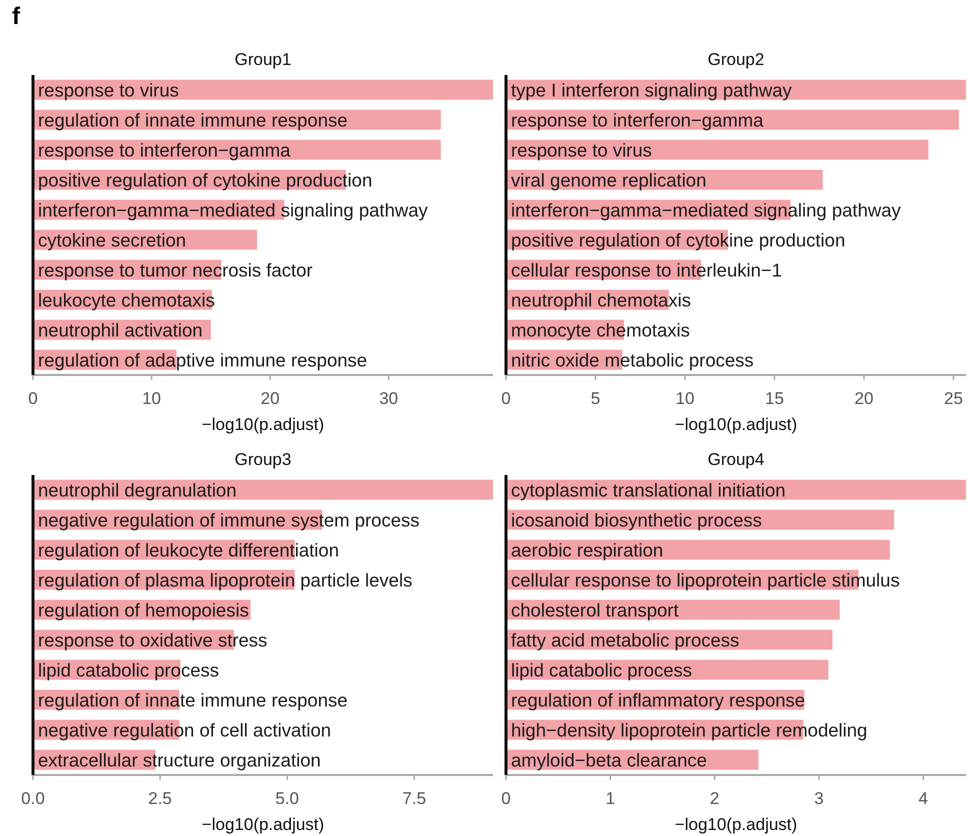 The height and width of the screenshot is (836, 968). I want to click on y-tick-label: cytokine secretion, so click(112, 240).